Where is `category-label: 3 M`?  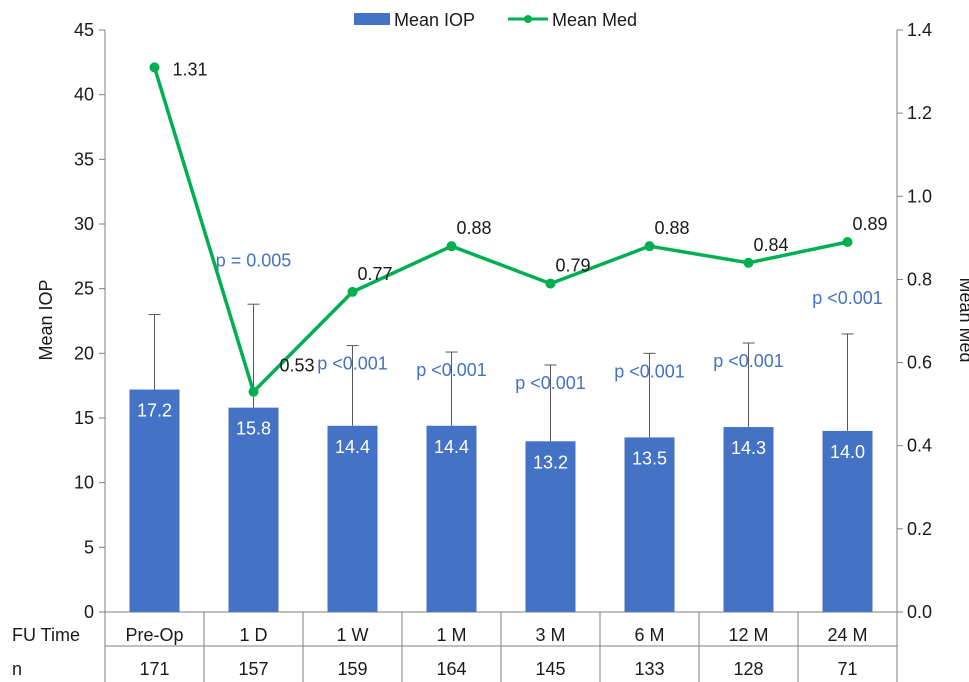 category-label: 3 M is located at coordinates (550, 635).